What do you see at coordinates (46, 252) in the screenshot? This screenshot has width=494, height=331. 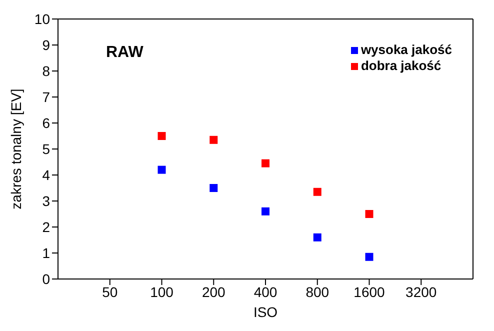 I see `y-tick-label: 1` at bounding box center [46, 252].